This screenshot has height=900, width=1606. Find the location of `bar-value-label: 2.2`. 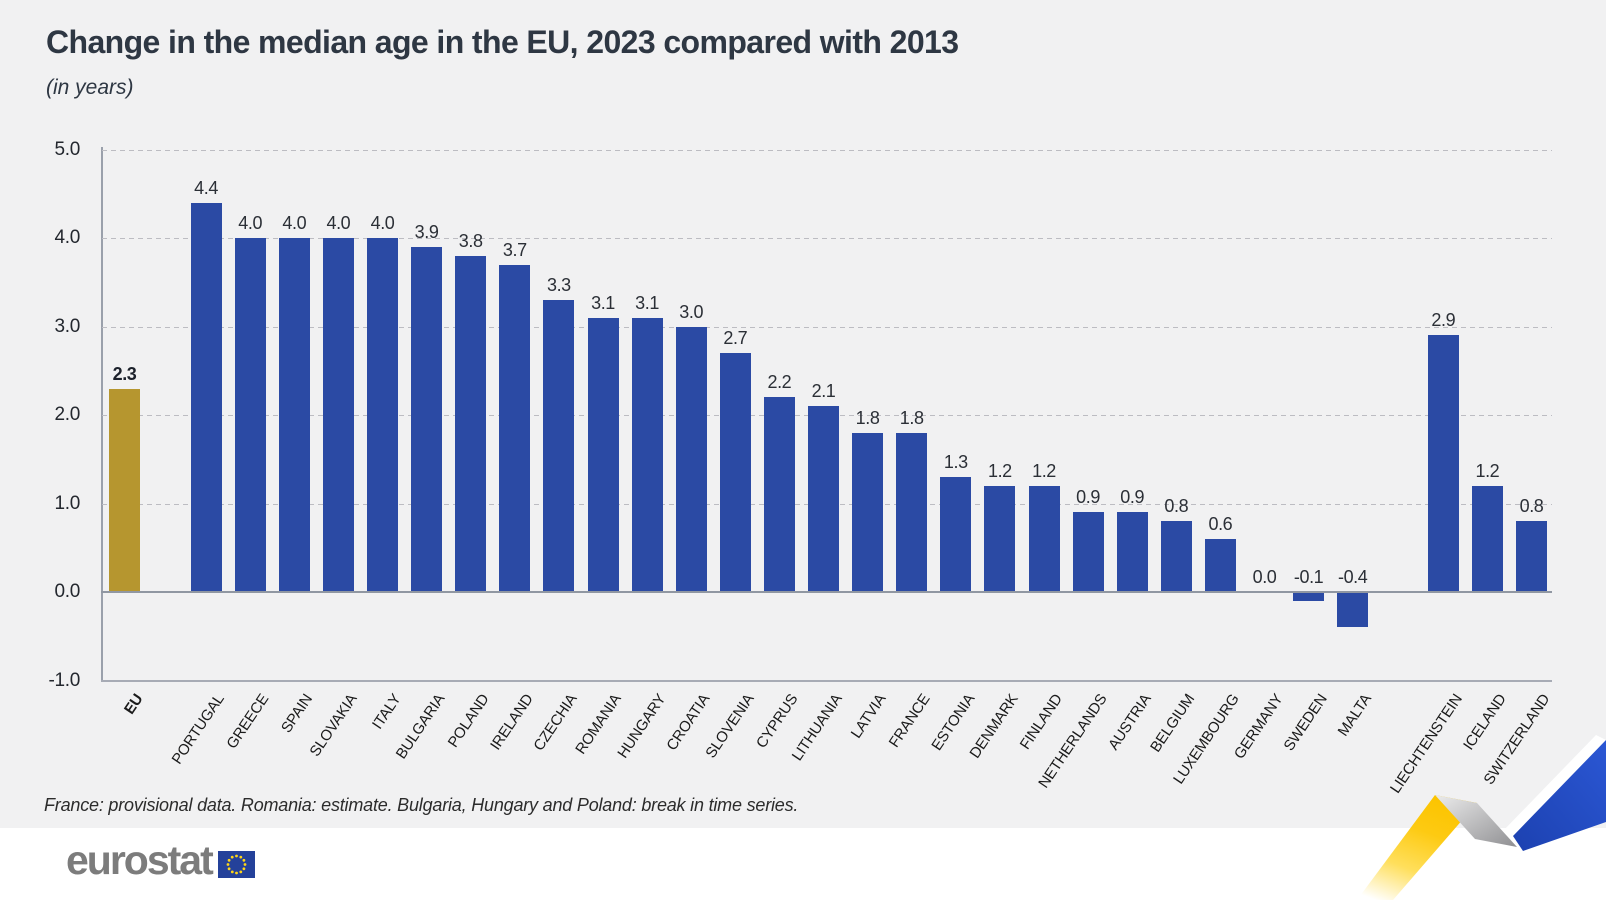

bar-value-label: 2.2 is located at coordinates (779, 382).